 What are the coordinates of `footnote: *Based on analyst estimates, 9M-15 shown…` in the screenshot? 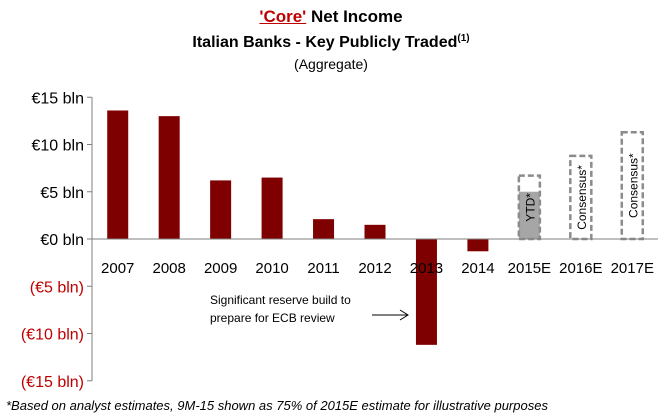 It's located at (277, 405).